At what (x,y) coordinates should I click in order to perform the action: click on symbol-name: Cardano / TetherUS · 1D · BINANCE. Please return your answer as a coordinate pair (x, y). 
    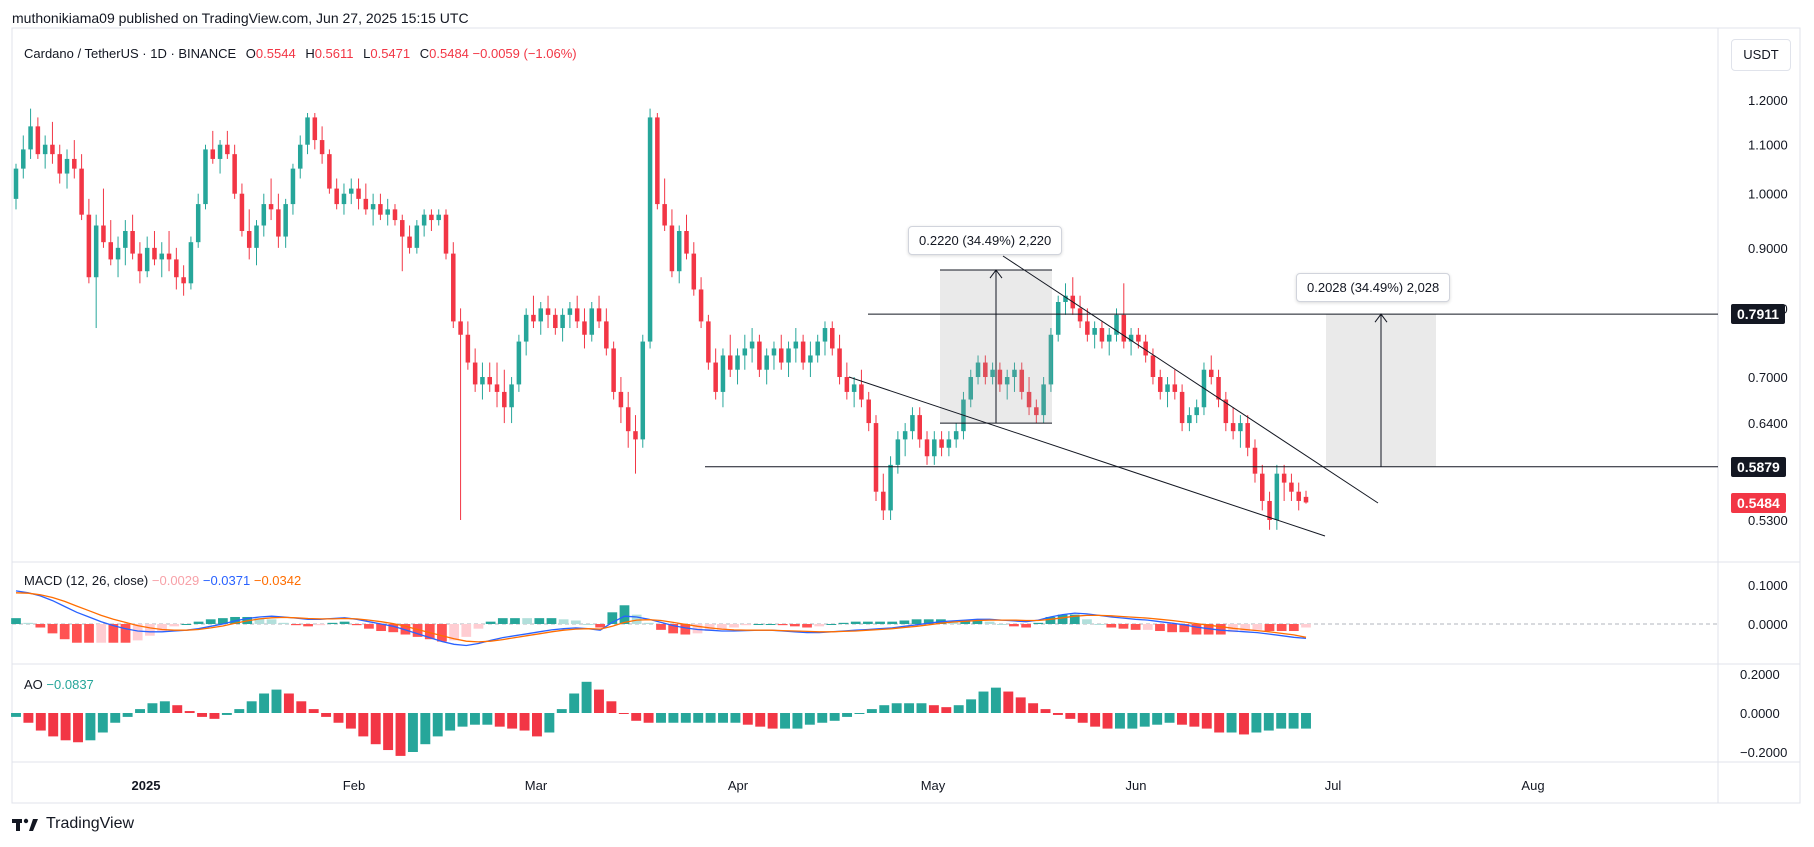
    Looking at the image, I should click on (130, 53).